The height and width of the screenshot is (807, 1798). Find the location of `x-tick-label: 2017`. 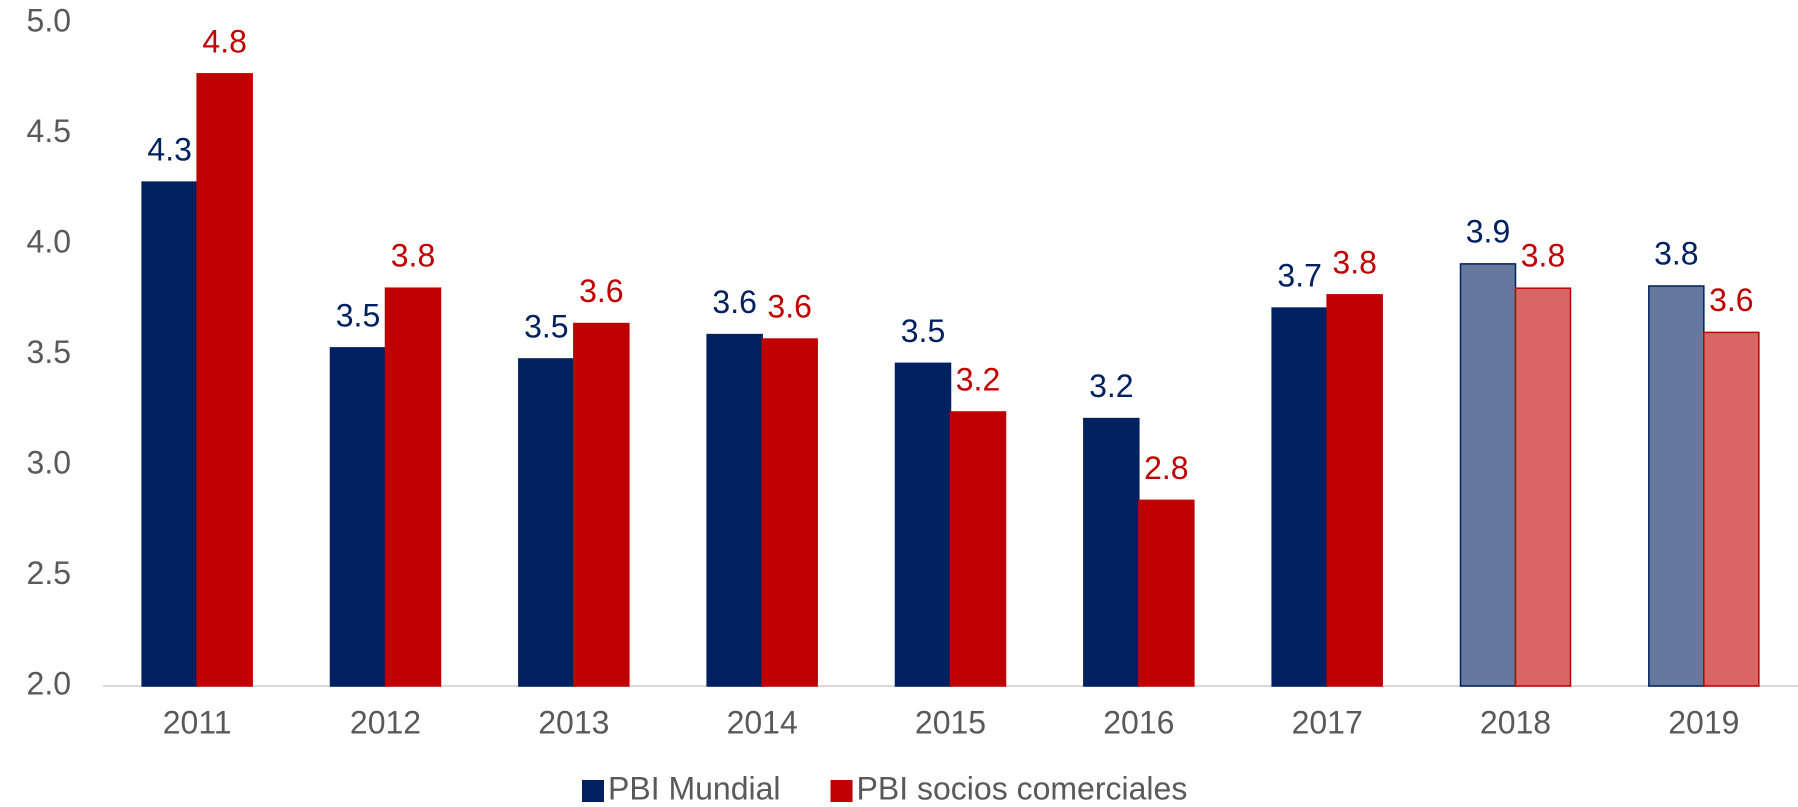

x-tick-label: 2017 is located at coordinates (1327, 722).